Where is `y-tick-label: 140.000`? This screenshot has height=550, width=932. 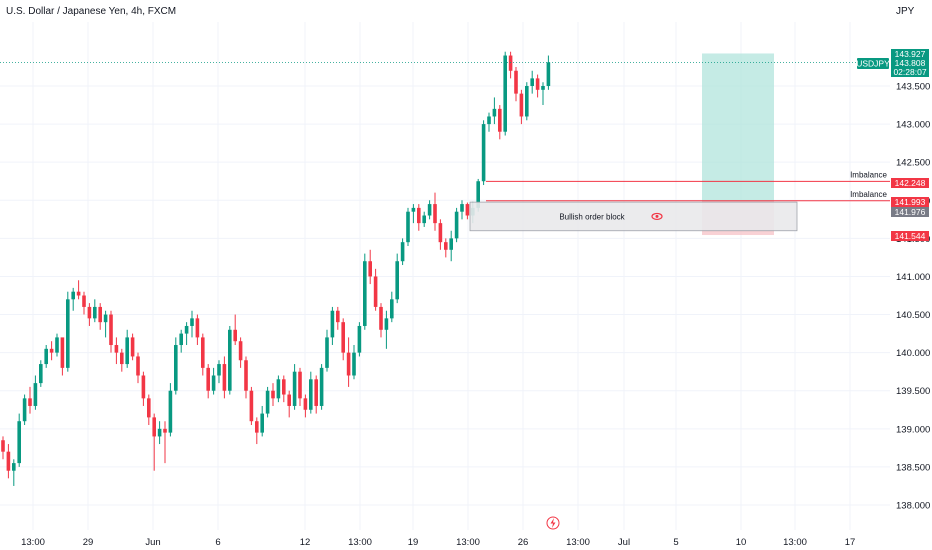
y-tick-label: 140.000 is located at coordinates (913, 353).